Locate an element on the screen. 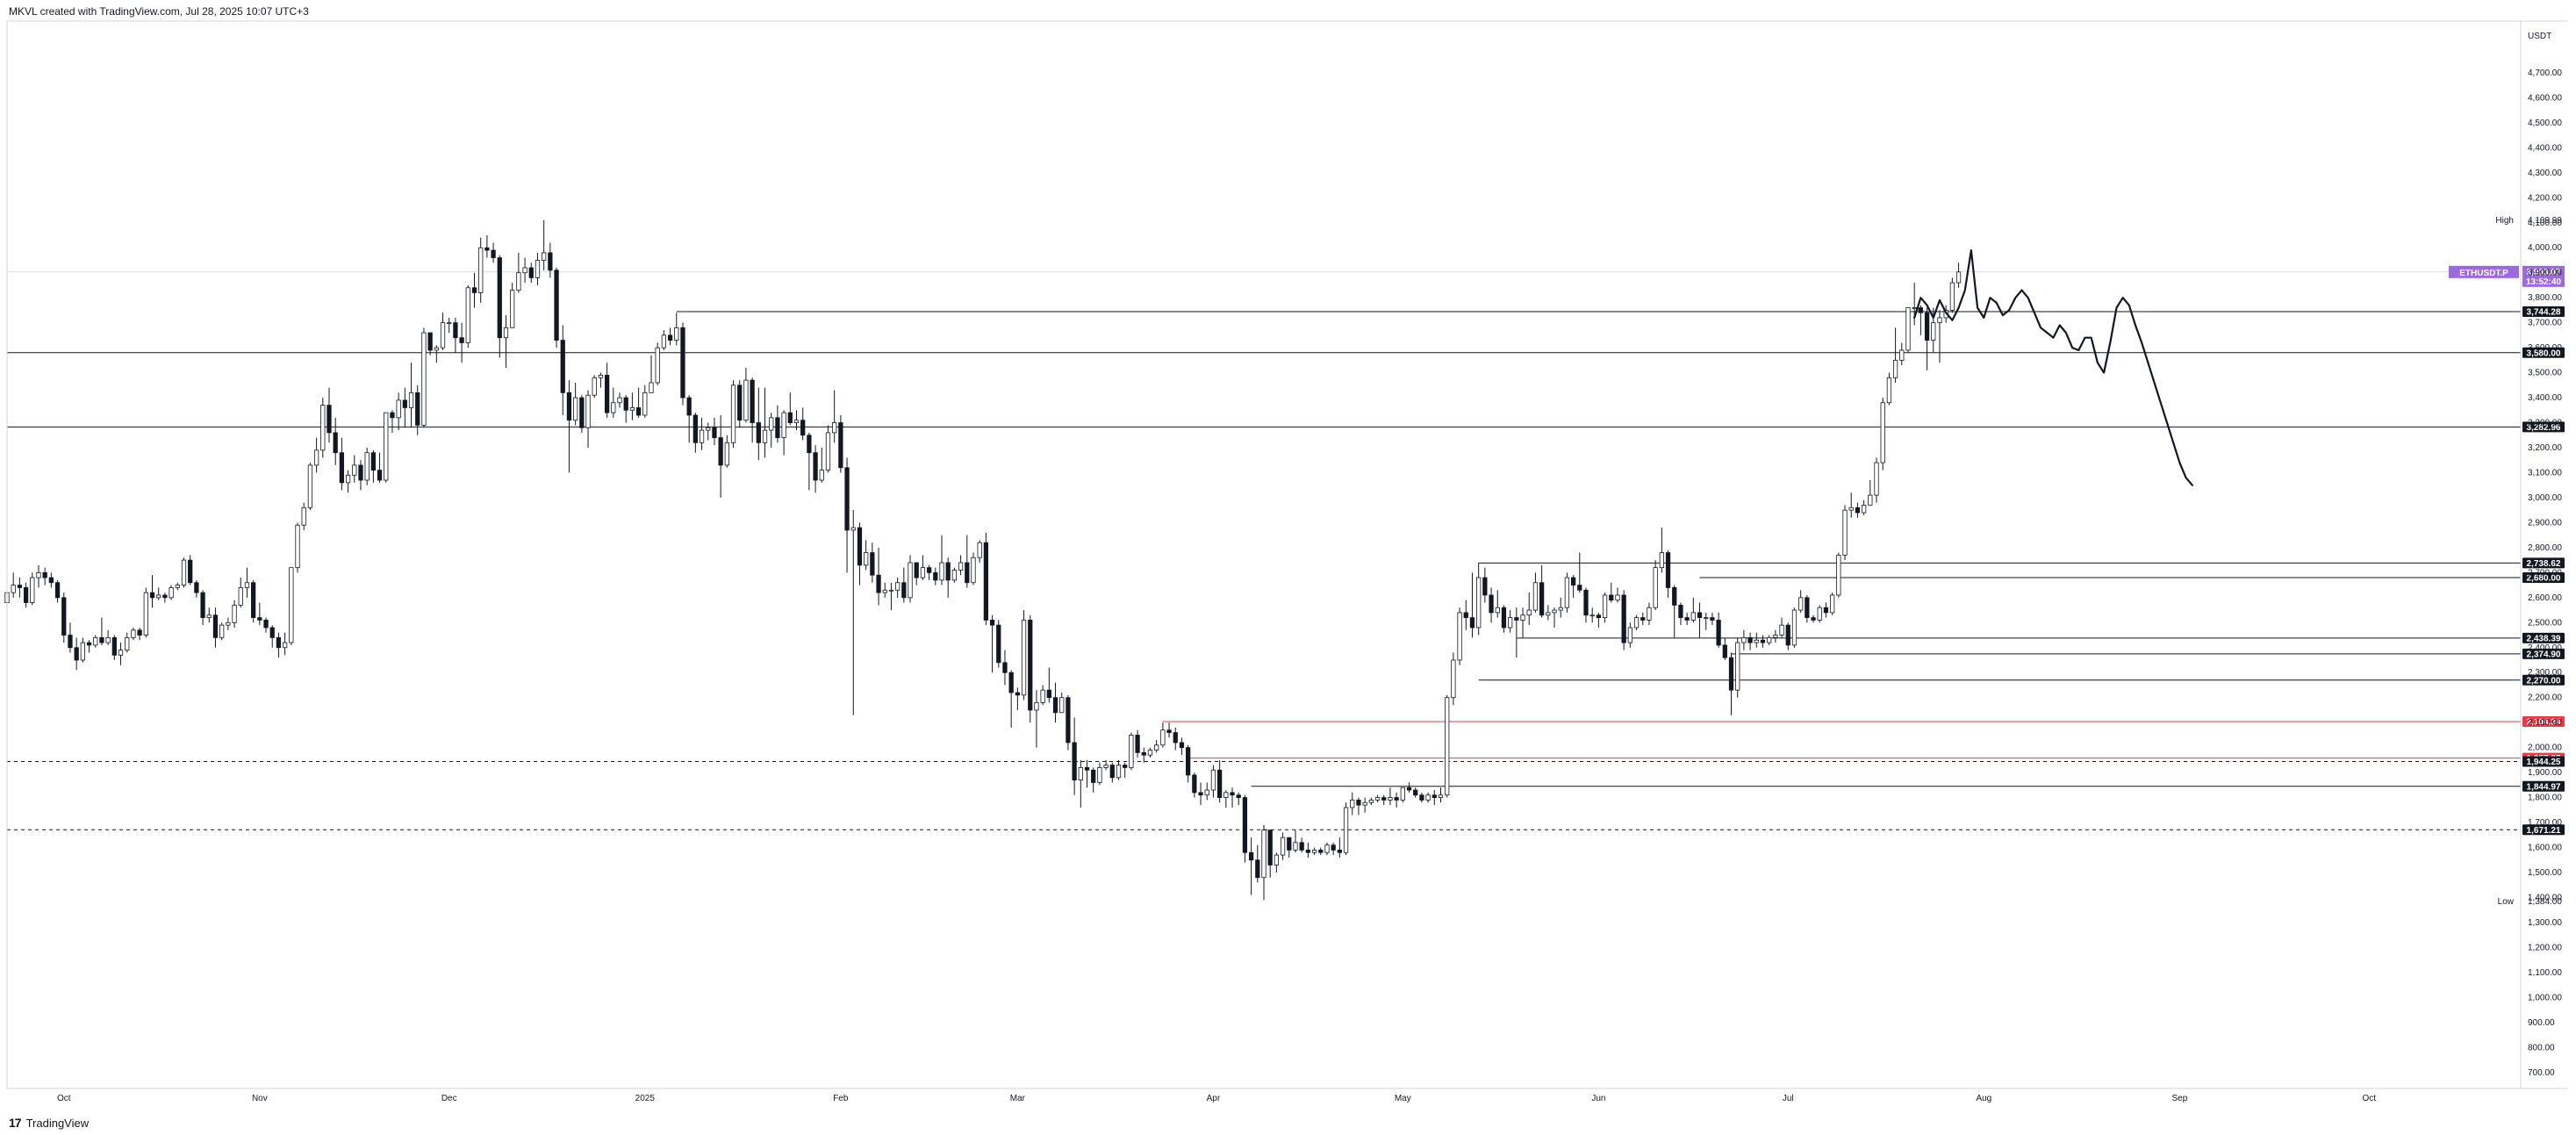 The image size is (2576, 1135). price-tick-label: 3,200.00 is located at coordinates (2545, 448).